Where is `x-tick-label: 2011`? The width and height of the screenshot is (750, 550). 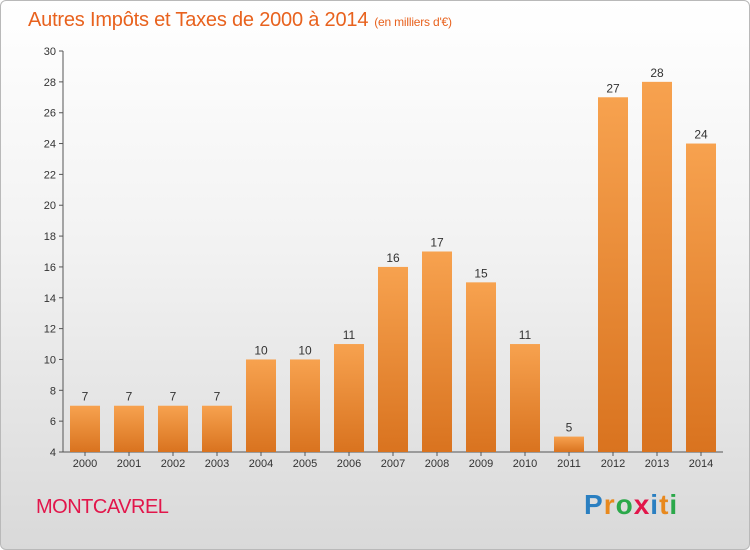
x-tick-label: 2011 is located at coordinates (569, 464).